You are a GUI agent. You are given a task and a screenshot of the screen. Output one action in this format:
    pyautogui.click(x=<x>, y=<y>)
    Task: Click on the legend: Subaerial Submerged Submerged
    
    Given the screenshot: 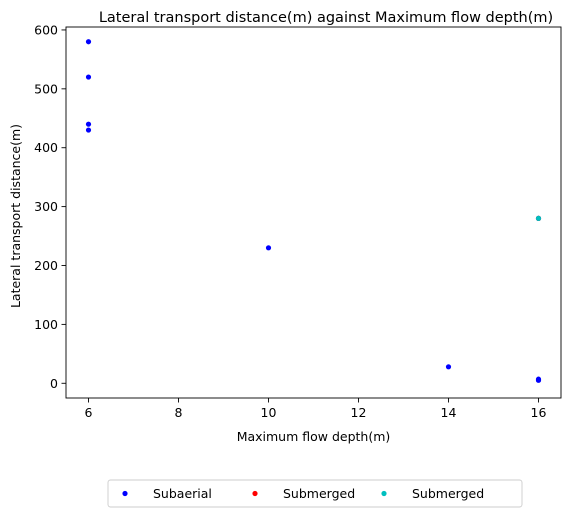 What is the action you would take?
    pyautogui.click(x=315, y=493)
    